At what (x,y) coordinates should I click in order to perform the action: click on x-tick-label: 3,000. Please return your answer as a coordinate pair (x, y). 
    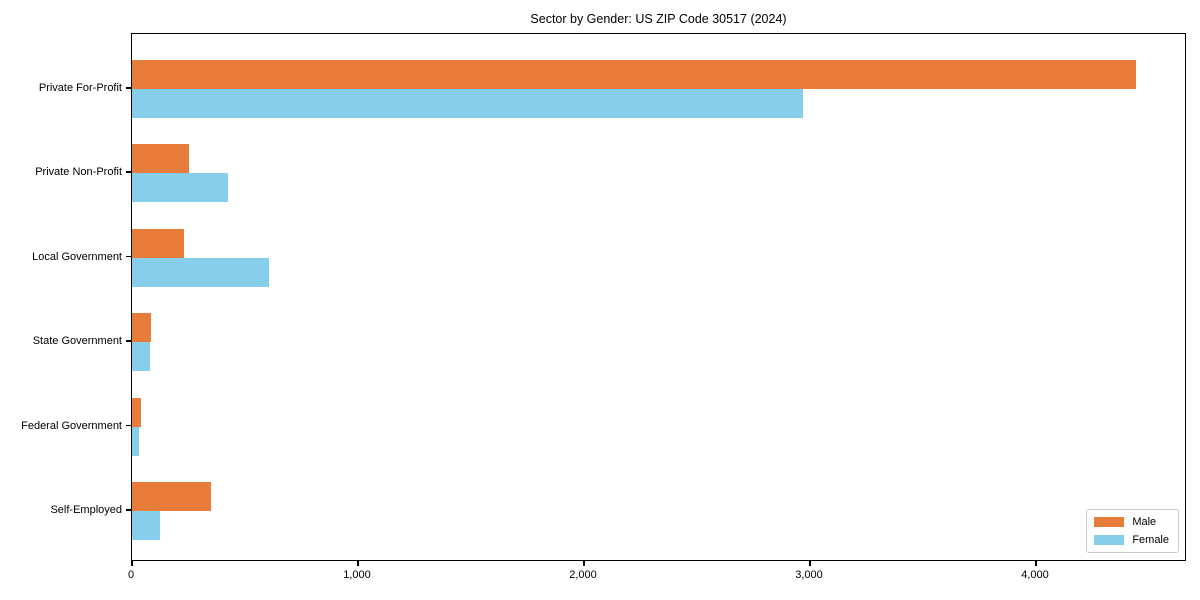
    Looking at the image, I should click on (809, 575).